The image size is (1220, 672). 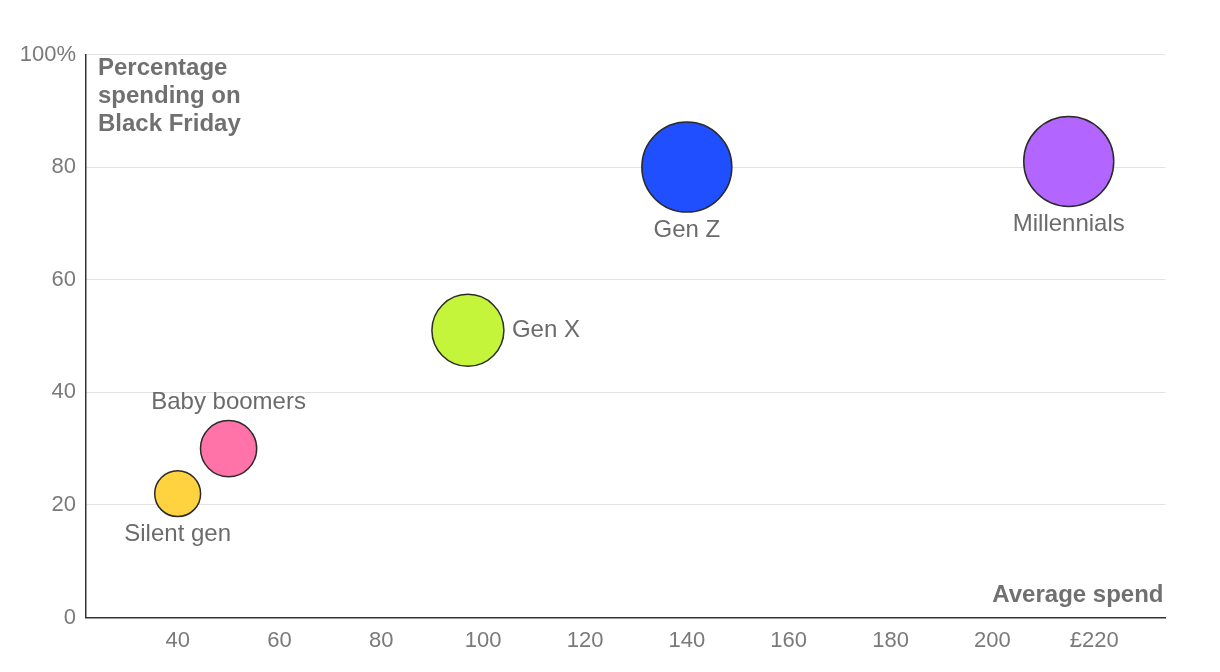 What do you see at coordinates (228, 401) in the screenshot?
I see `series-label: Baby boomers` at bounding box center [228, 401].